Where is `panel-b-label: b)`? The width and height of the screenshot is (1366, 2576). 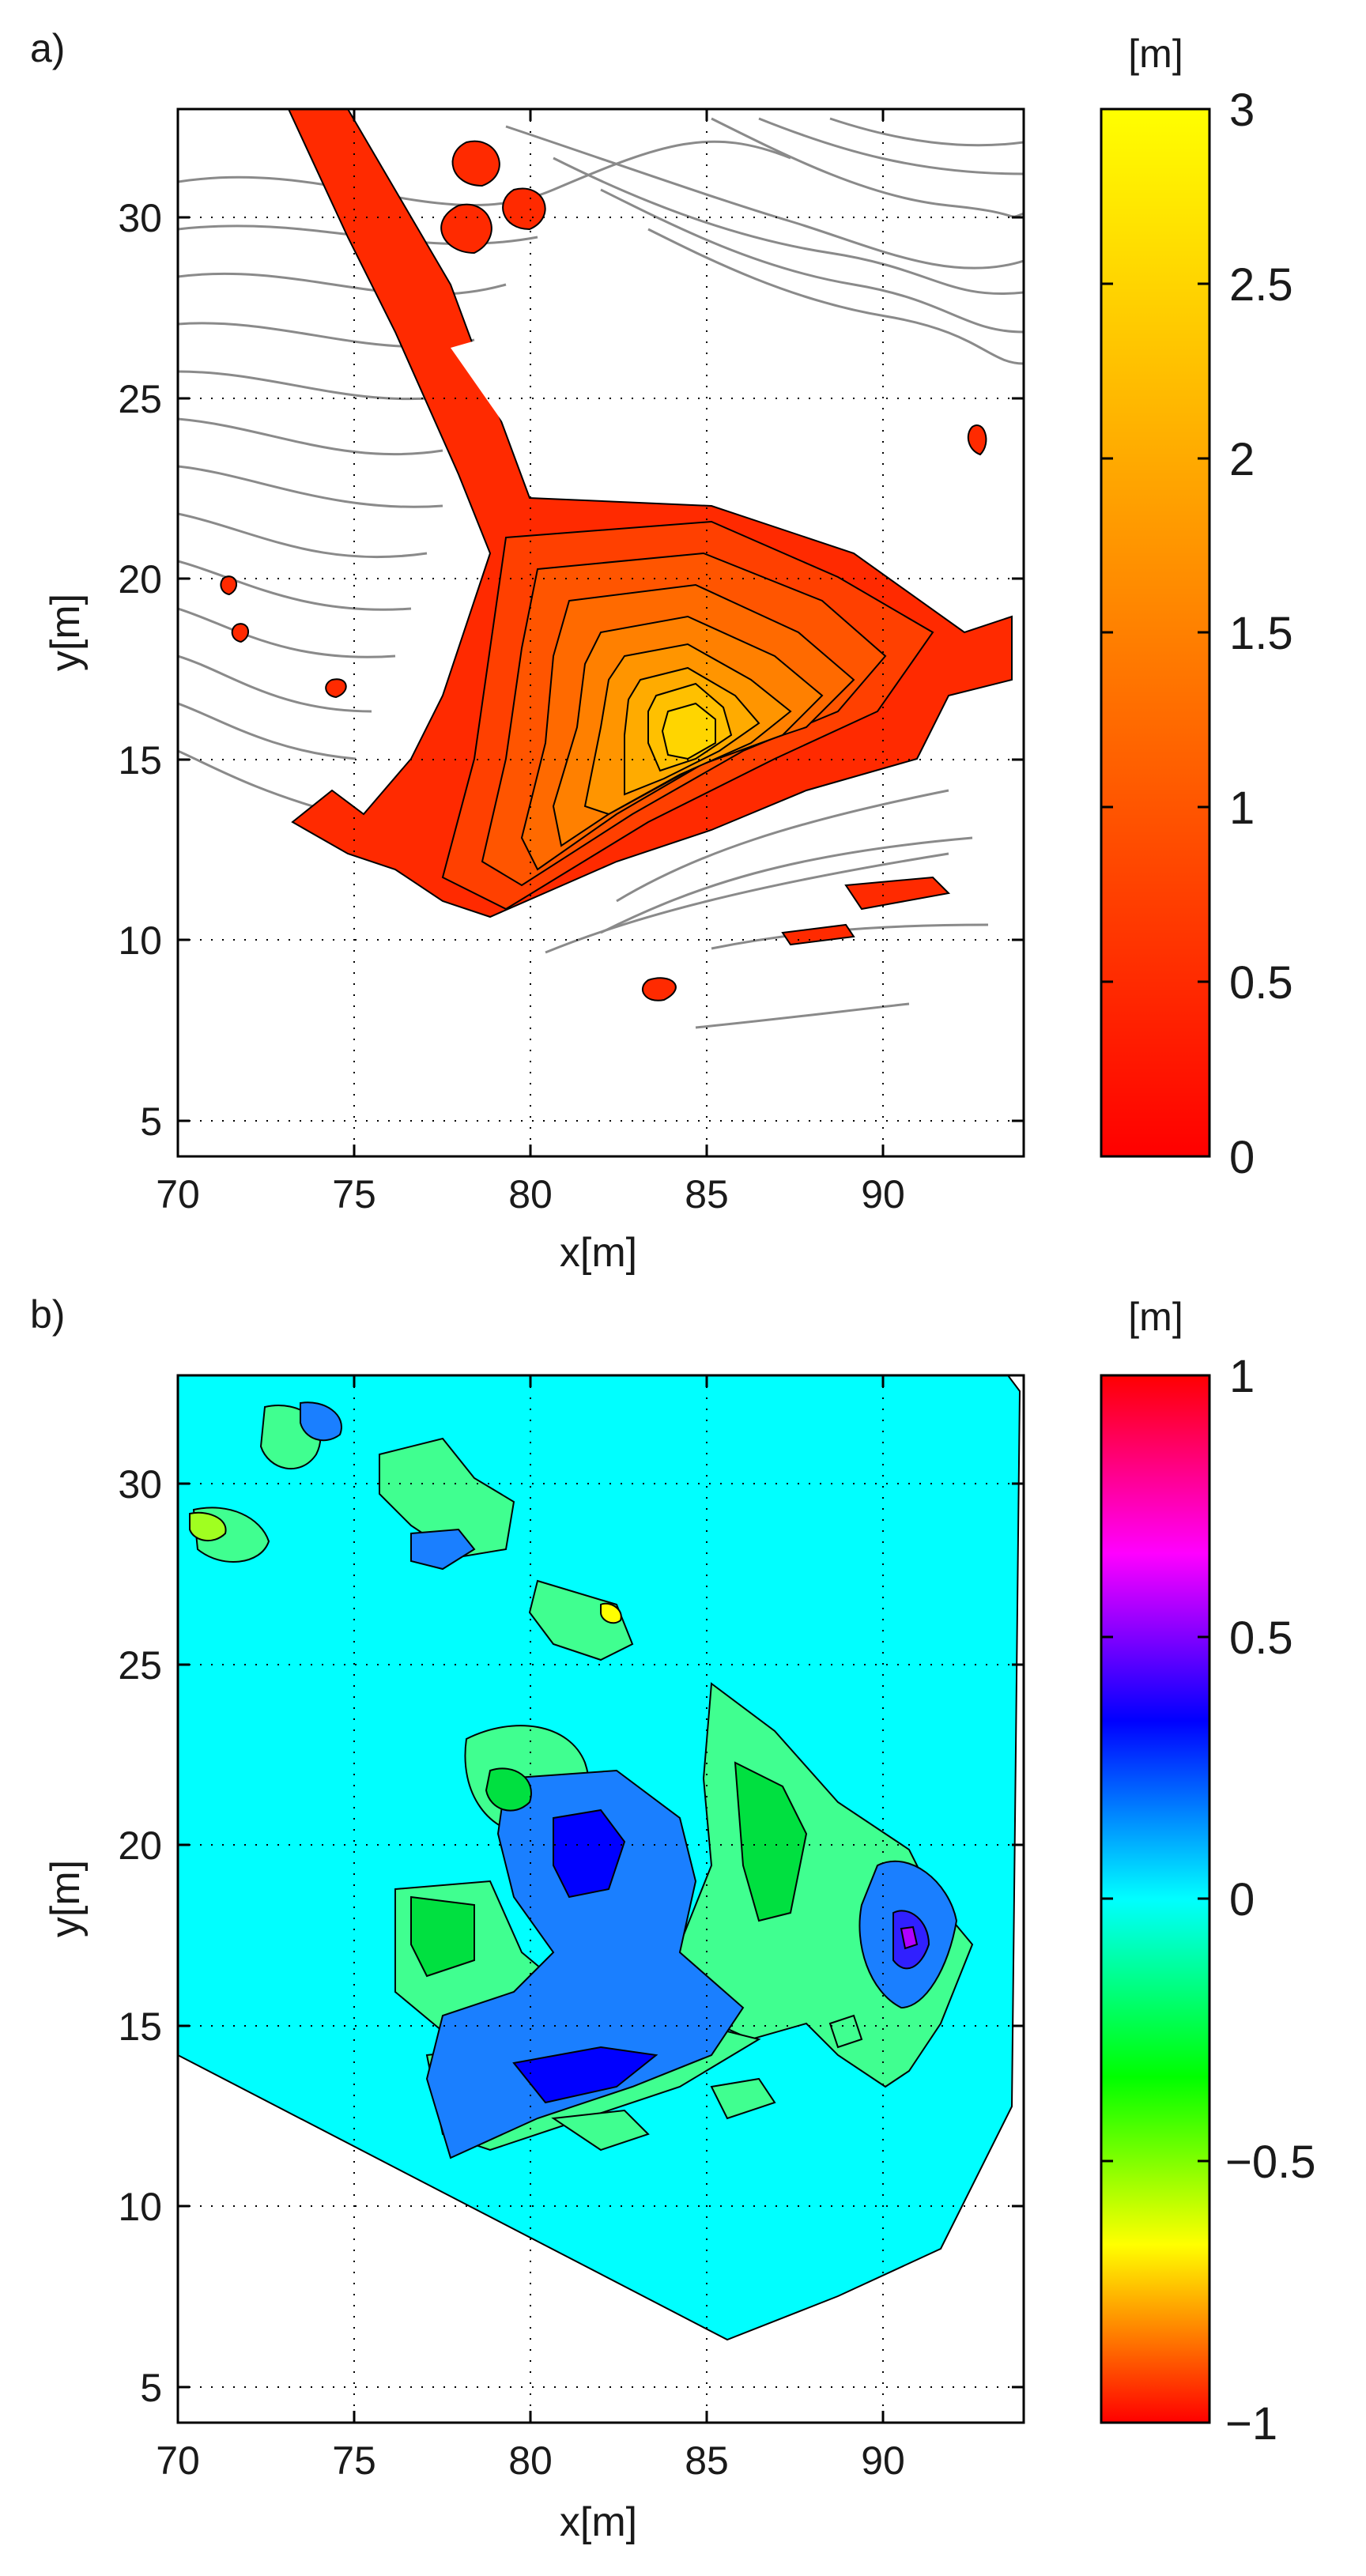
panel-b-label: b) is located at coordinates (48, 1314).